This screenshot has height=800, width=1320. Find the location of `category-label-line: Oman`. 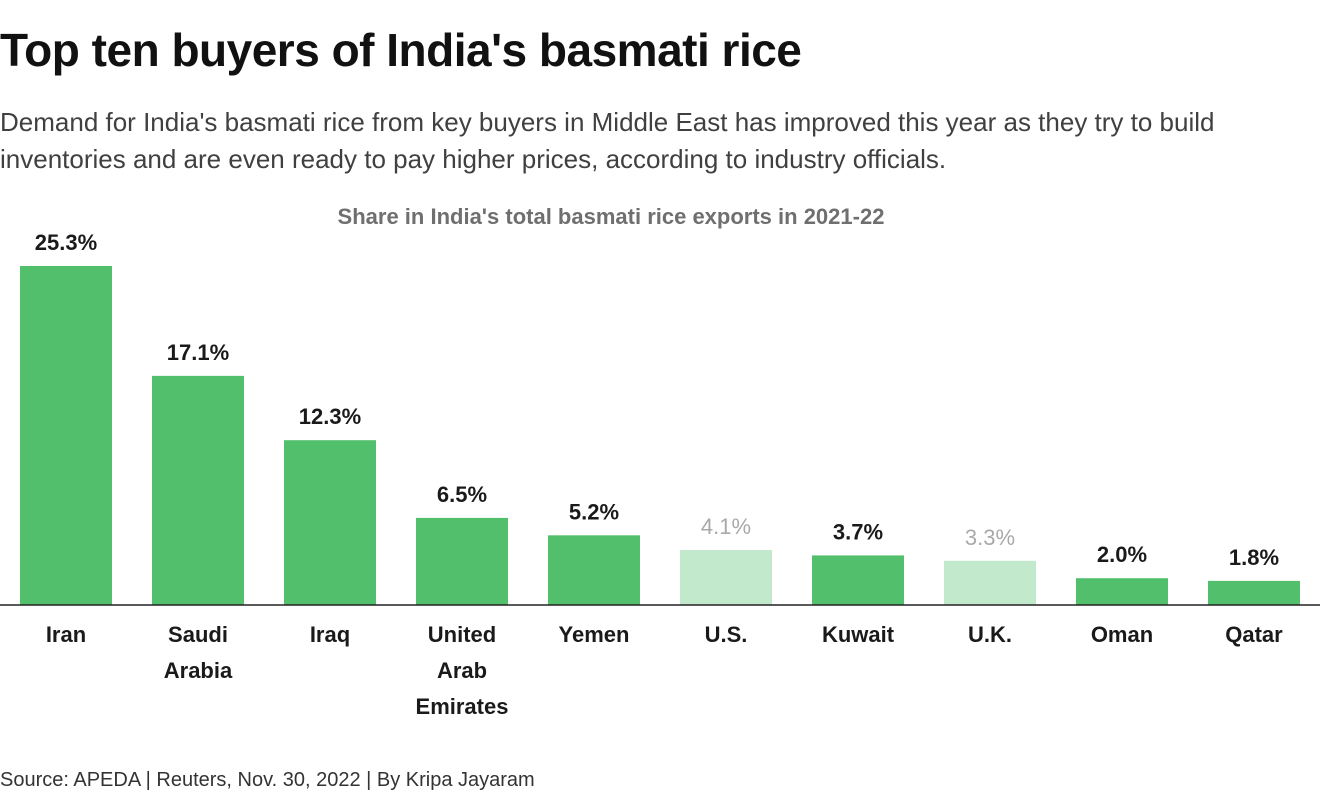

category-label-line: Oman is located at coordinates (1122, 634).